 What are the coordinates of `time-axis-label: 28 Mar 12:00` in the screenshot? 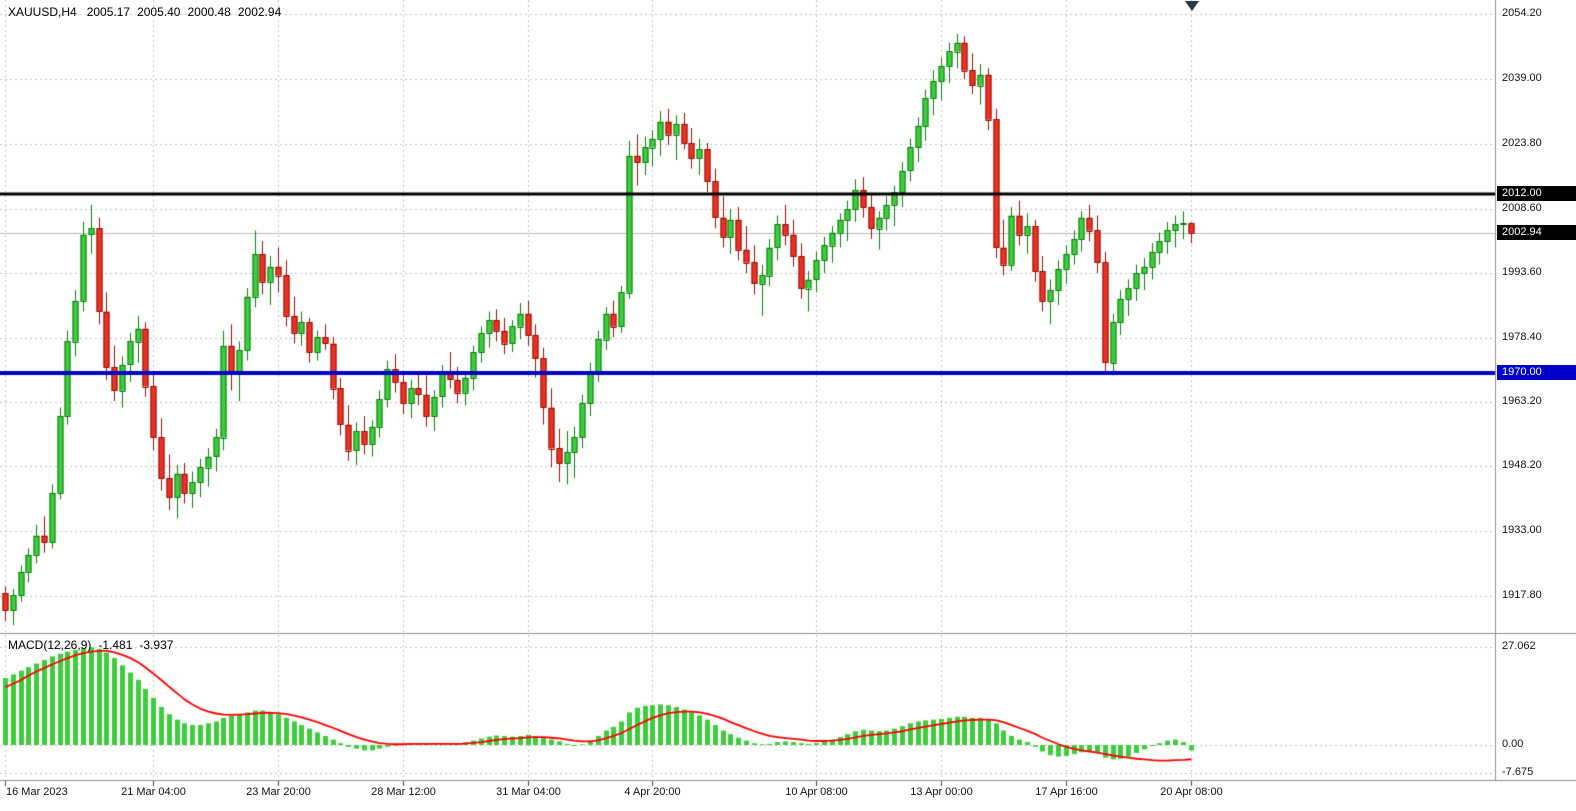 It's located at (403, 792).